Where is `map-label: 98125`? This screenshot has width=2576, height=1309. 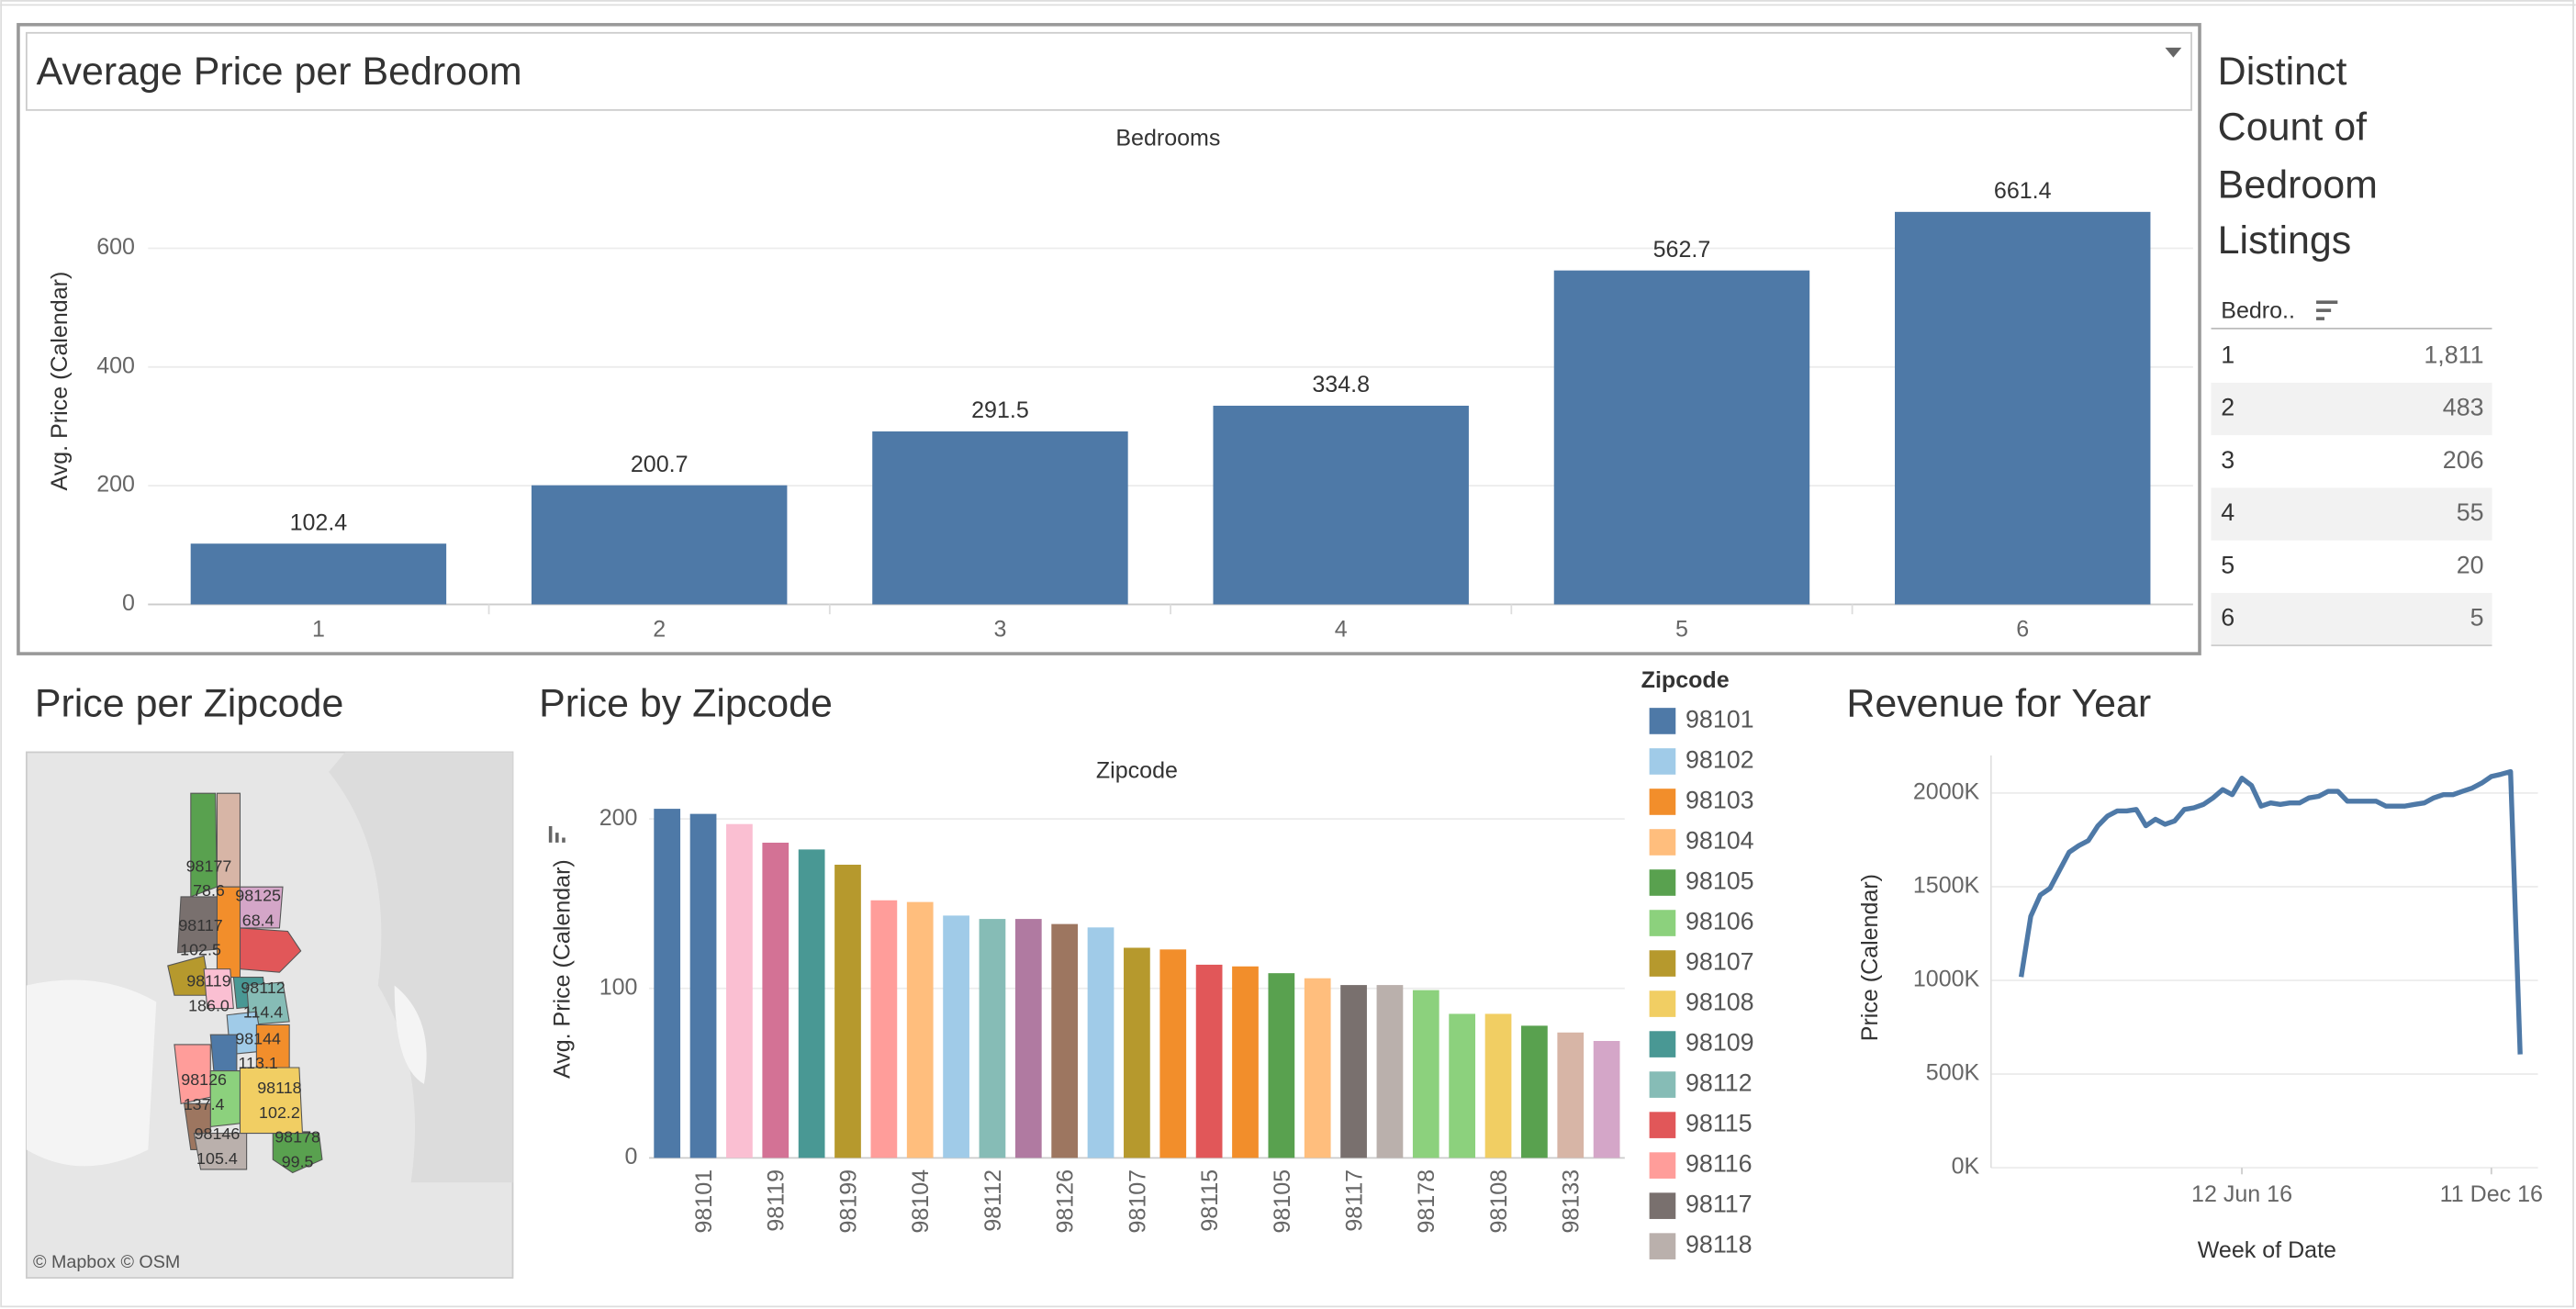
map-label: 98125 is located at coordinates (258, 896).